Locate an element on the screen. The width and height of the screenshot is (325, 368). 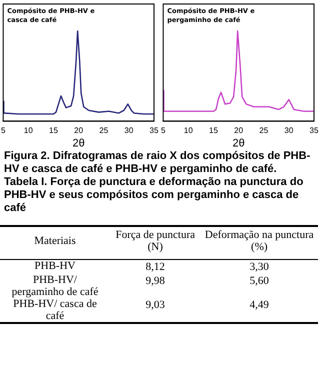
text: Tabela I. Força de punctura e deformação na punctura do PHB-HV e seus compósitos com pergaminho e casca de café is located at coordinates (153, 195).